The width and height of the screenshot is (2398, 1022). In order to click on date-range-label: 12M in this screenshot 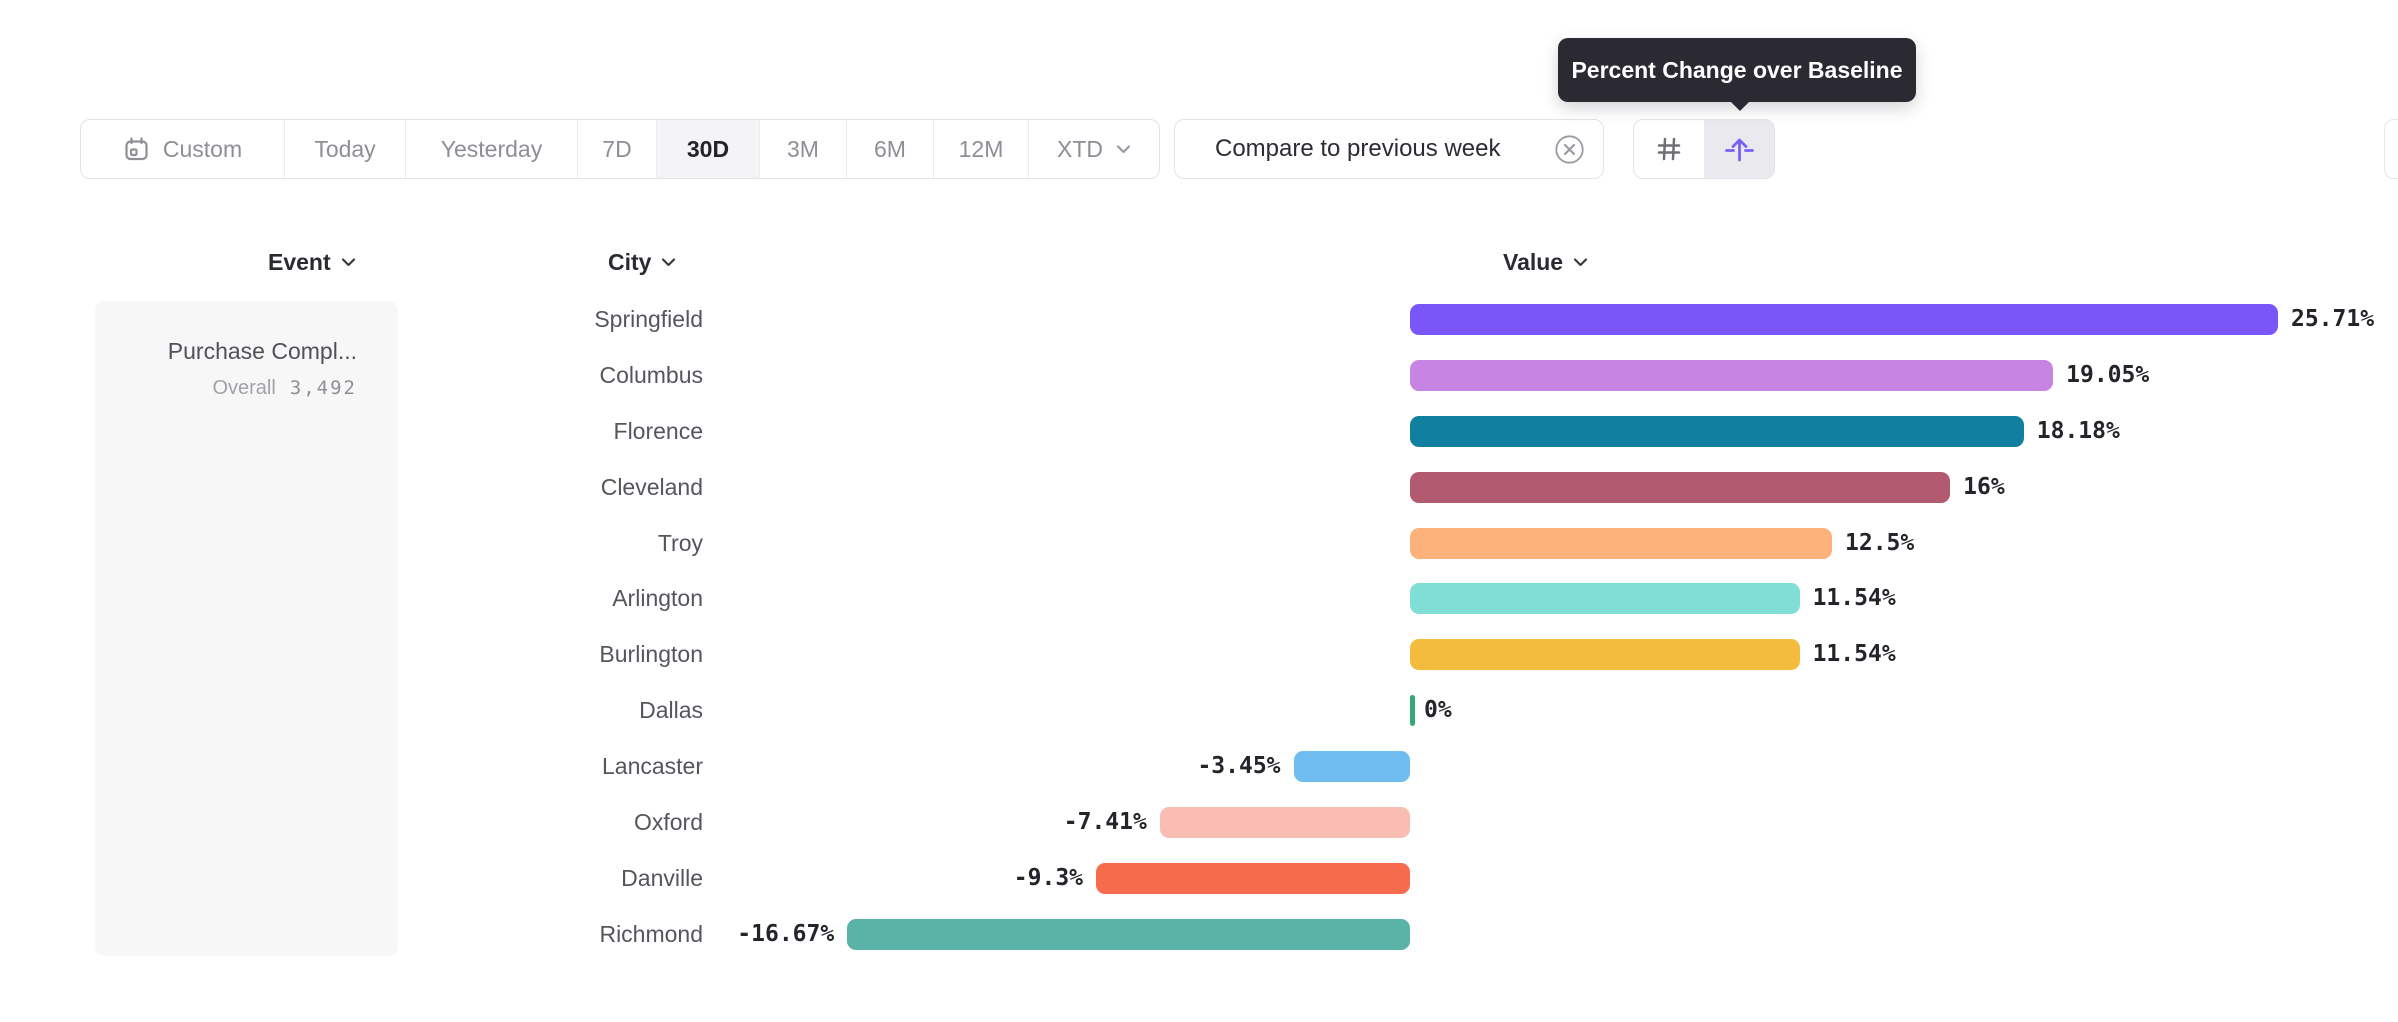, I will do `click(981, 148)`.